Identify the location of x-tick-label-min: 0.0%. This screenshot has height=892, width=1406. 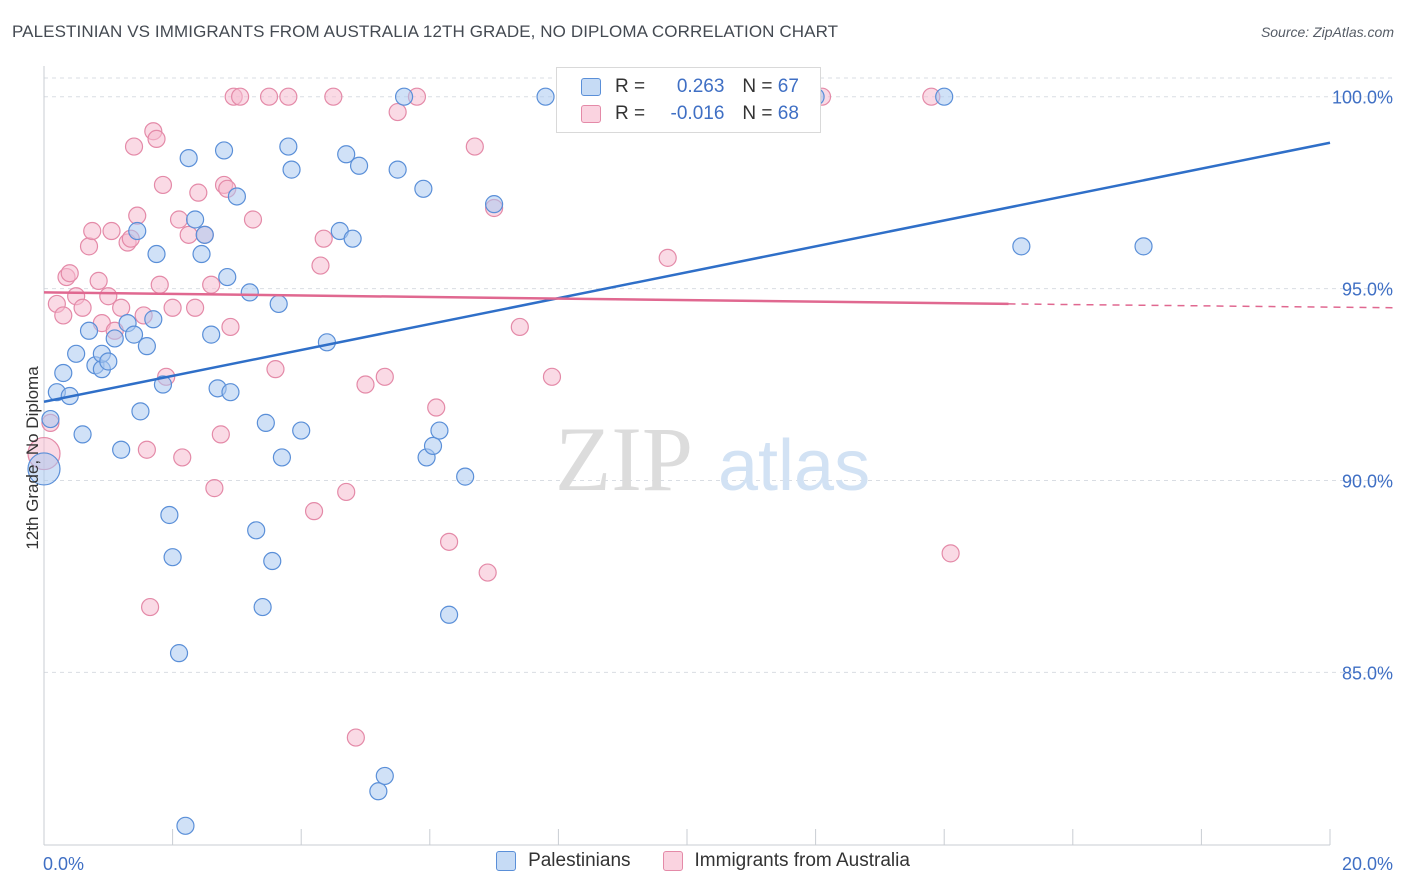
(63, 864).